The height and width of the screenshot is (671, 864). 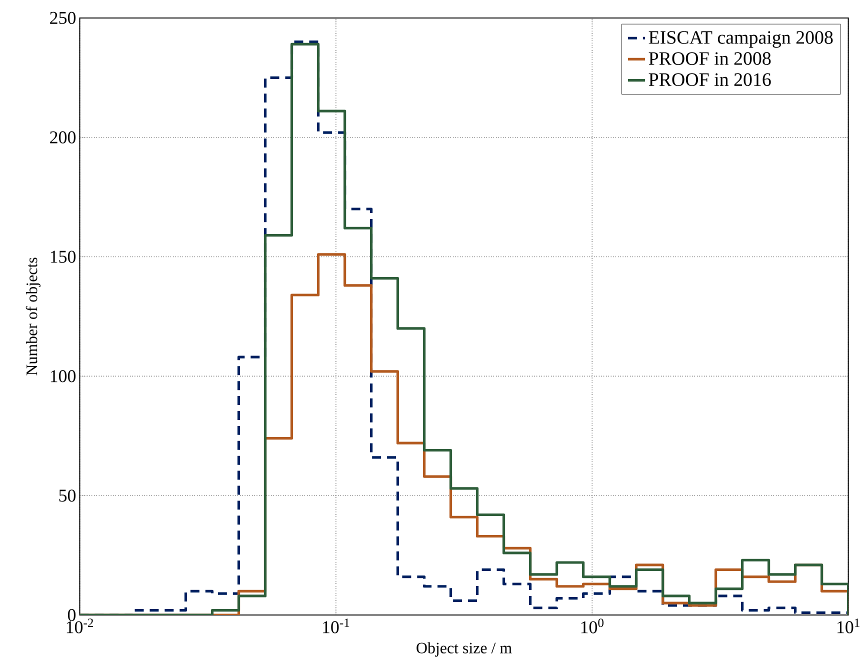 I want to click on y-tick-label: 200, so click(x=63, y=137).